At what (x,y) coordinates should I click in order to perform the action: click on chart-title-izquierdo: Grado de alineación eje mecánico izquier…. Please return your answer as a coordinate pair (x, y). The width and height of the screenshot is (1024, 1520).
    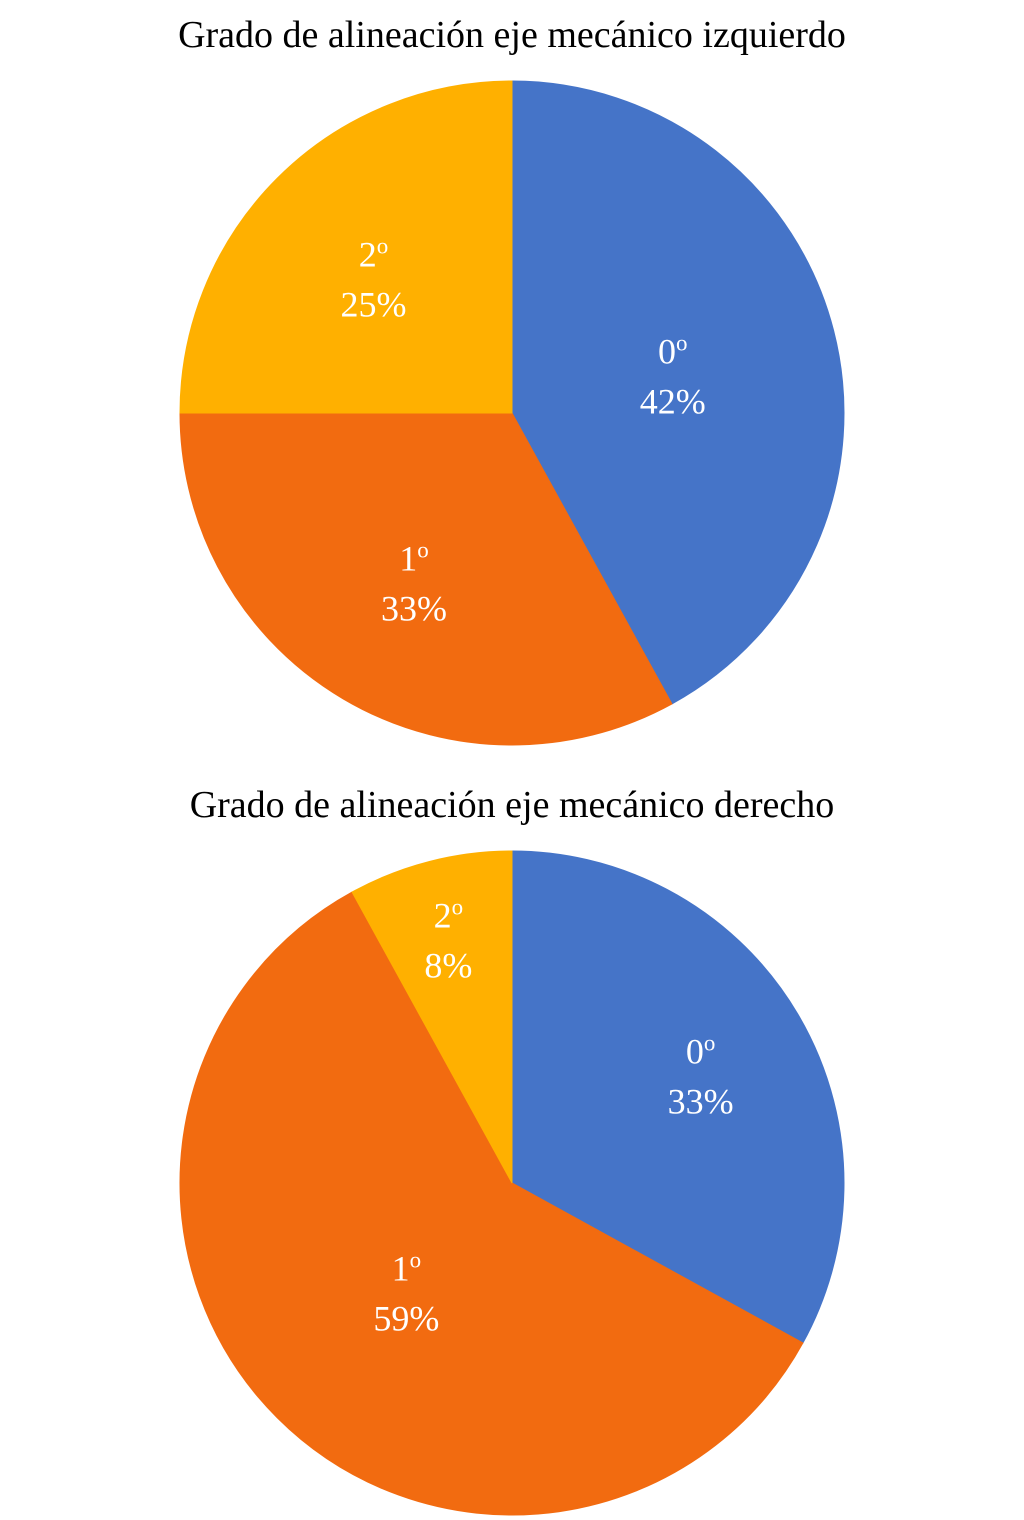
    Looking at the image, I should click on (512, 35).